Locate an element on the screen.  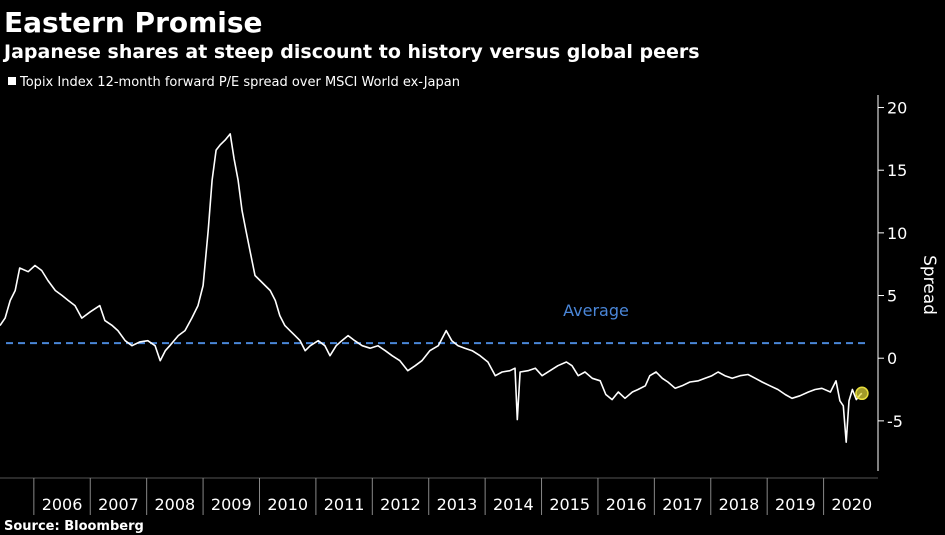
x-tick-label: 2010 is located at coordinates (287, 504).